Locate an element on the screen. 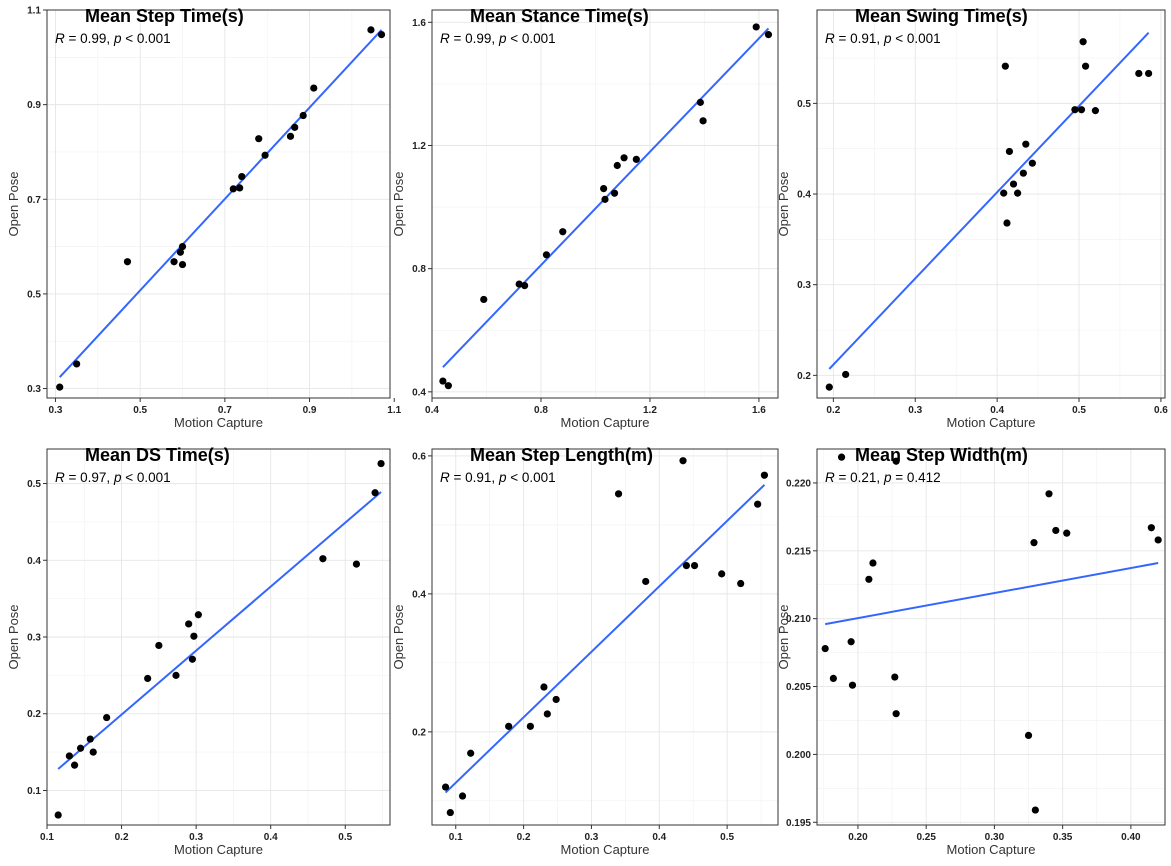 The height and width of the screenshot is (866, 1171). x-tick-label: 0.35 is located at coordinates (1063, 837).